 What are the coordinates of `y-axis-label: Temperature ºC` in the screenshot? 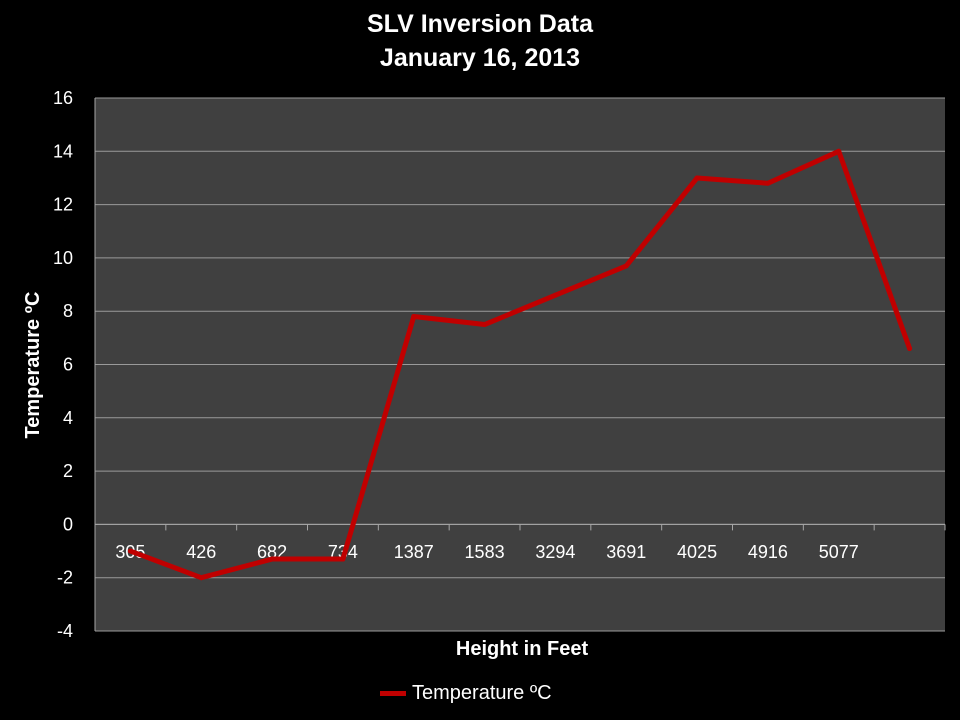 It's located at (33, 365).